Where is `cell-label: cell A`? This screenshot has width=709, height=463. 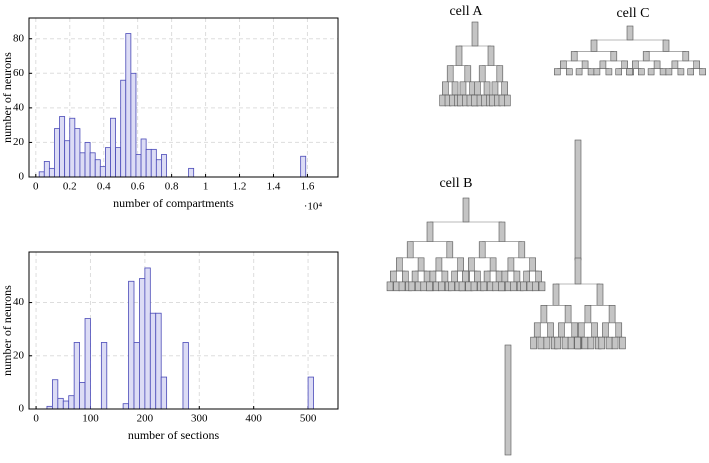 cell-label: cell A is located at coordinates (466, 11).